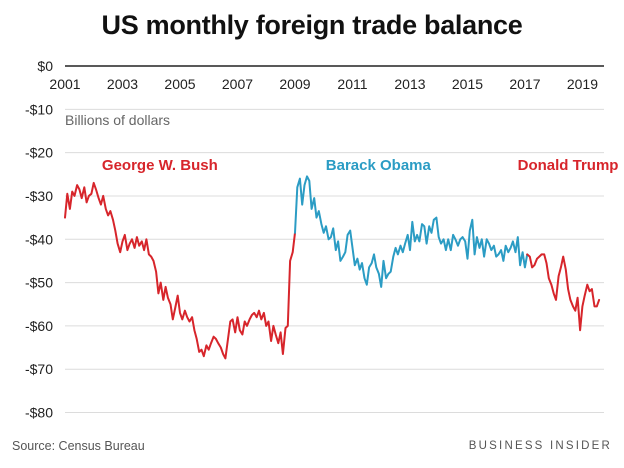 The height and width of the screenshot is (468, 624). Describe the element at coordinates (379, 165) in the screenshot. I see `obama-era-label: Barack Obama` at that location.